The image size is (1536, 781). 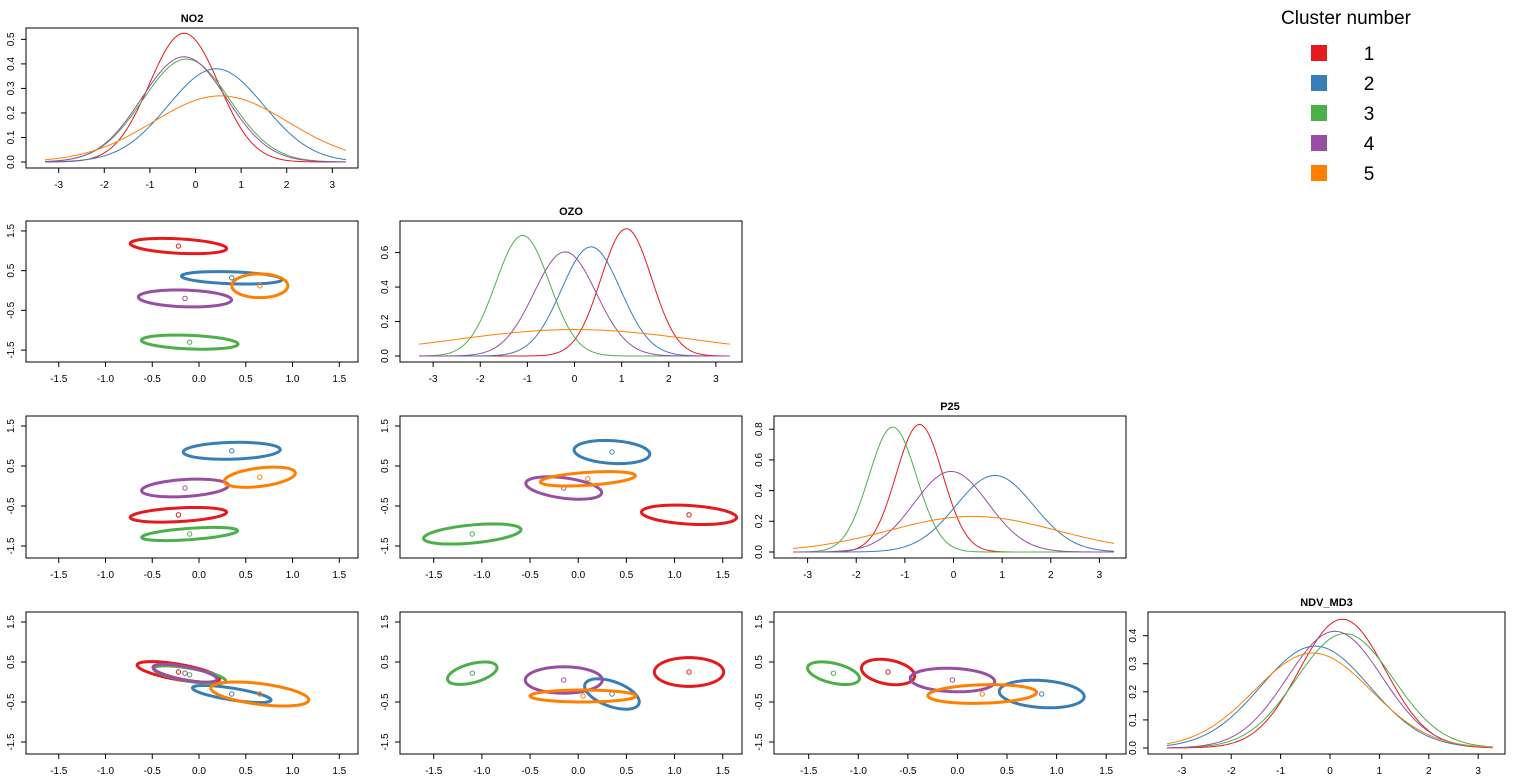 I want to click on density-xtick-label: -1, so click(x=1280, y=771).